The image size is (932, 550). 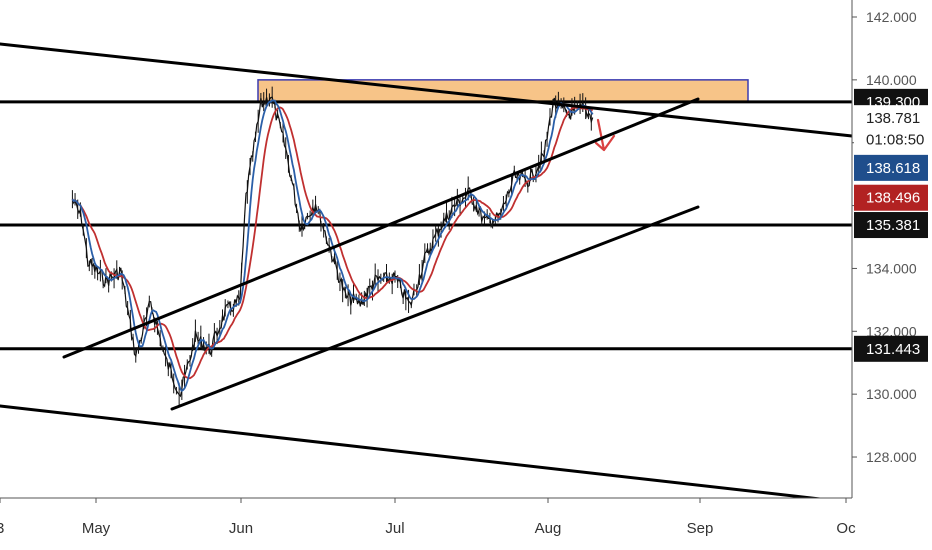 I want to click on x-tick-label: 3, so click(x=2, y=528).